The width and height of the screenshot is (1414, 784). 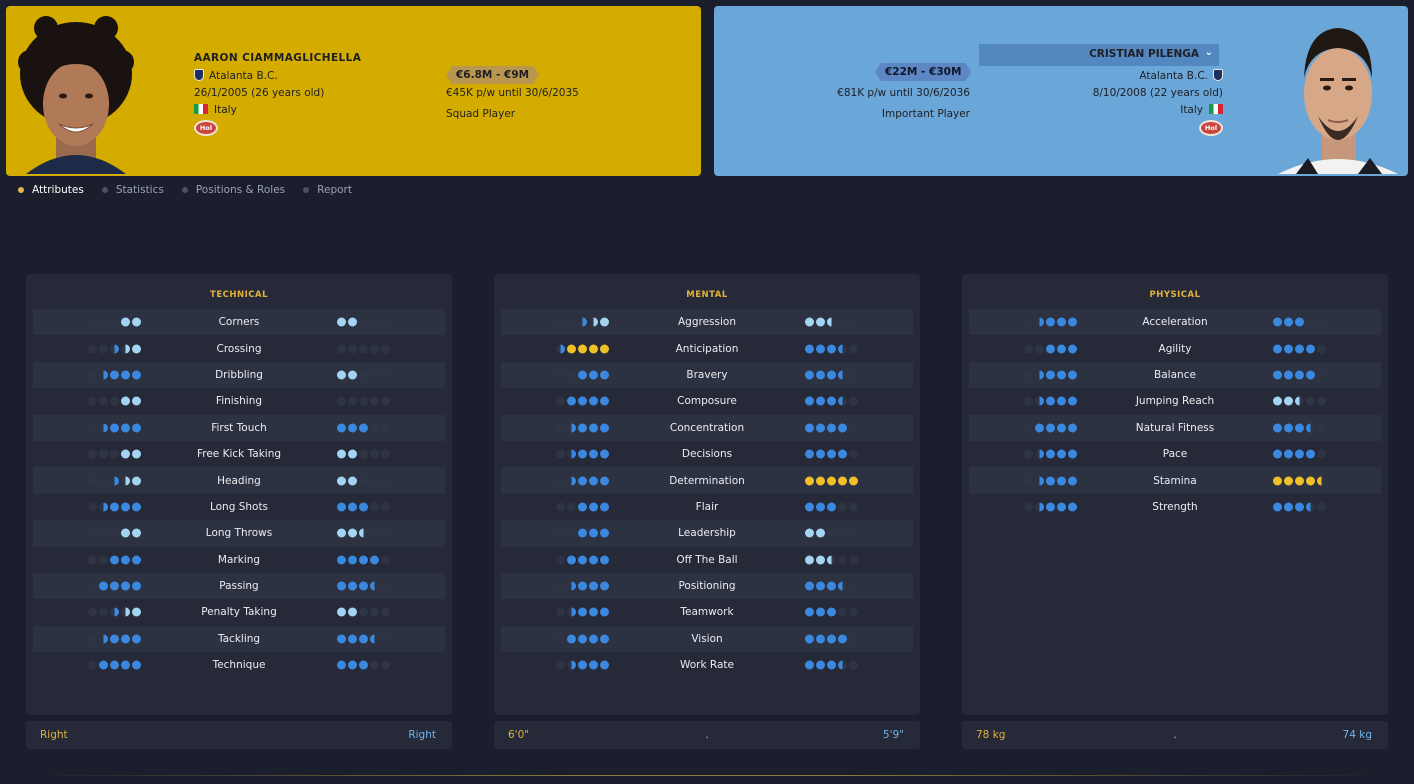 I want to click on attribute-row: Long Shots, so click(x=239, y=507).